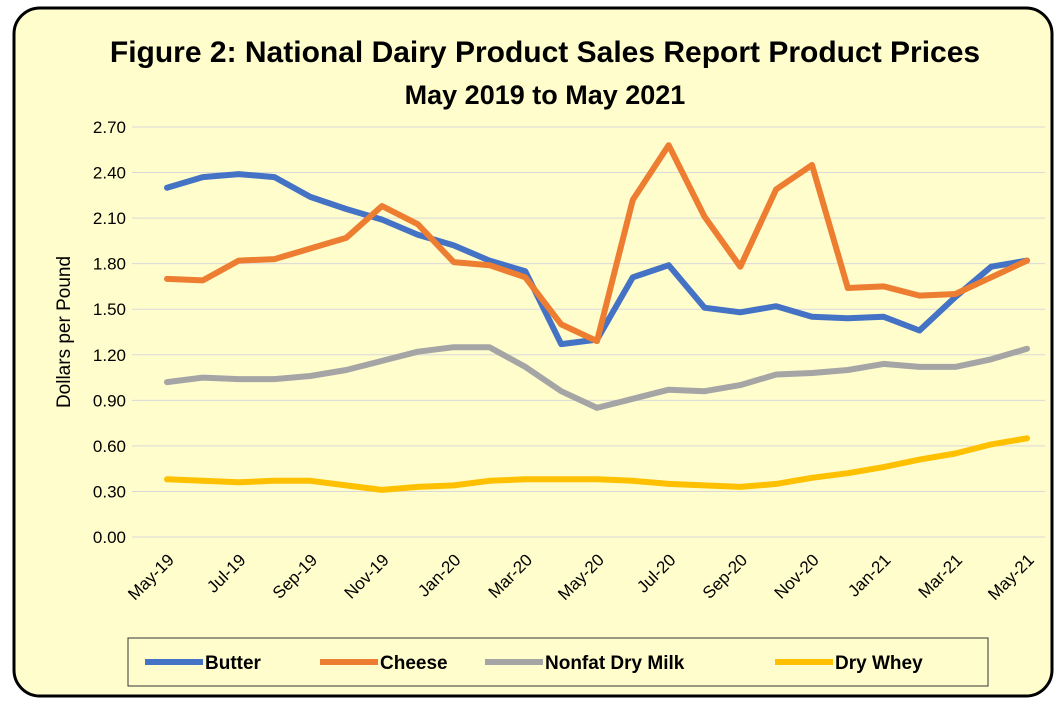 The height and width of the screenshot is (709, 1061). I want to click on y-tick-label: 2.40, so click(109, 173).